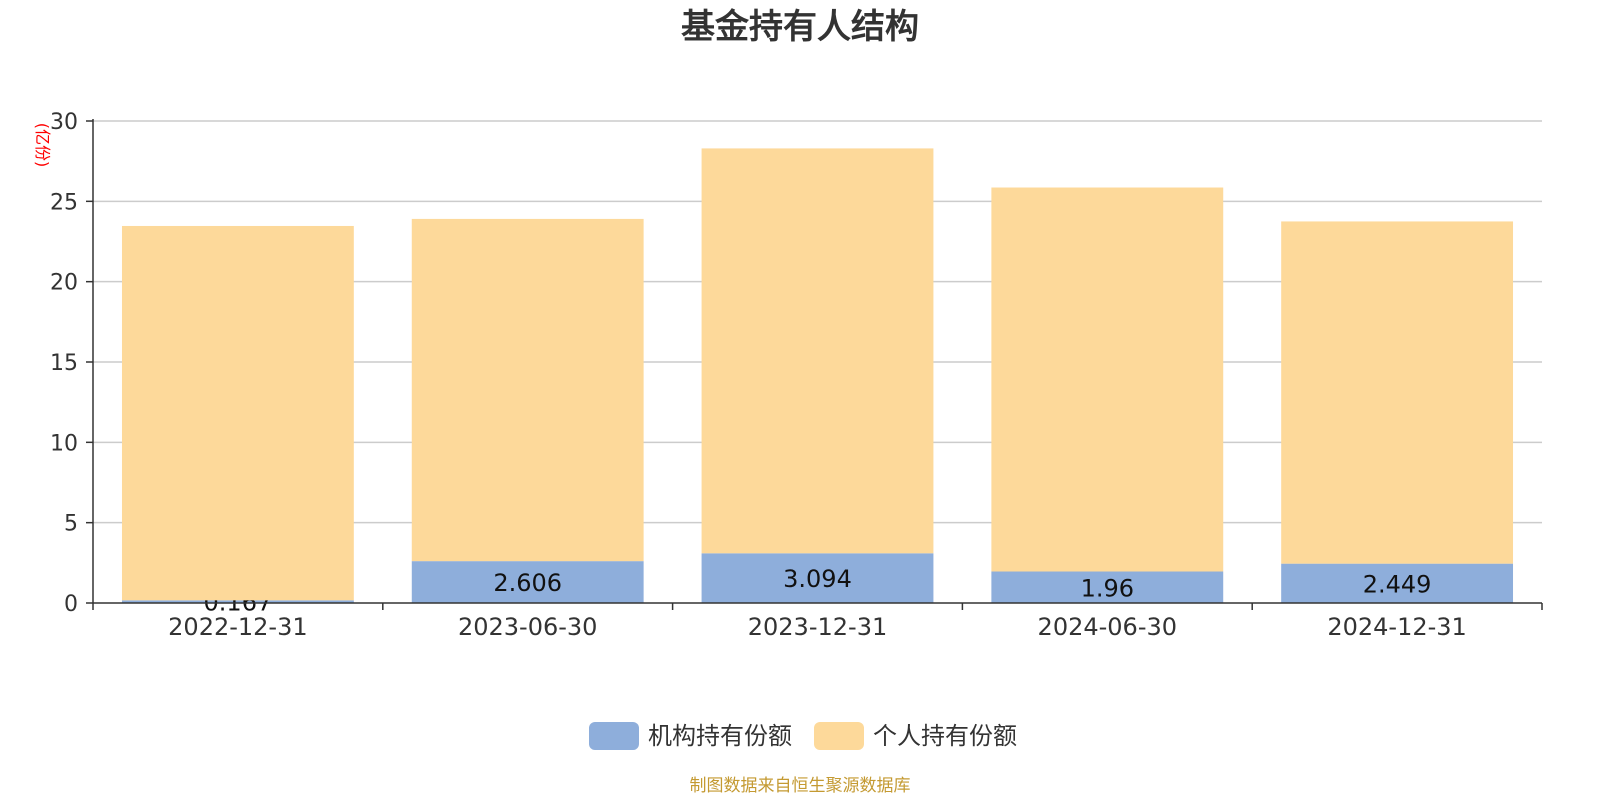 Image resolution: width=1600 pixels, height=800 pixels. What do you see at coordinates (800, 27) in the screenshot?
I see `chart-title: 基金持有人结构` at bounding box center [800, 27].